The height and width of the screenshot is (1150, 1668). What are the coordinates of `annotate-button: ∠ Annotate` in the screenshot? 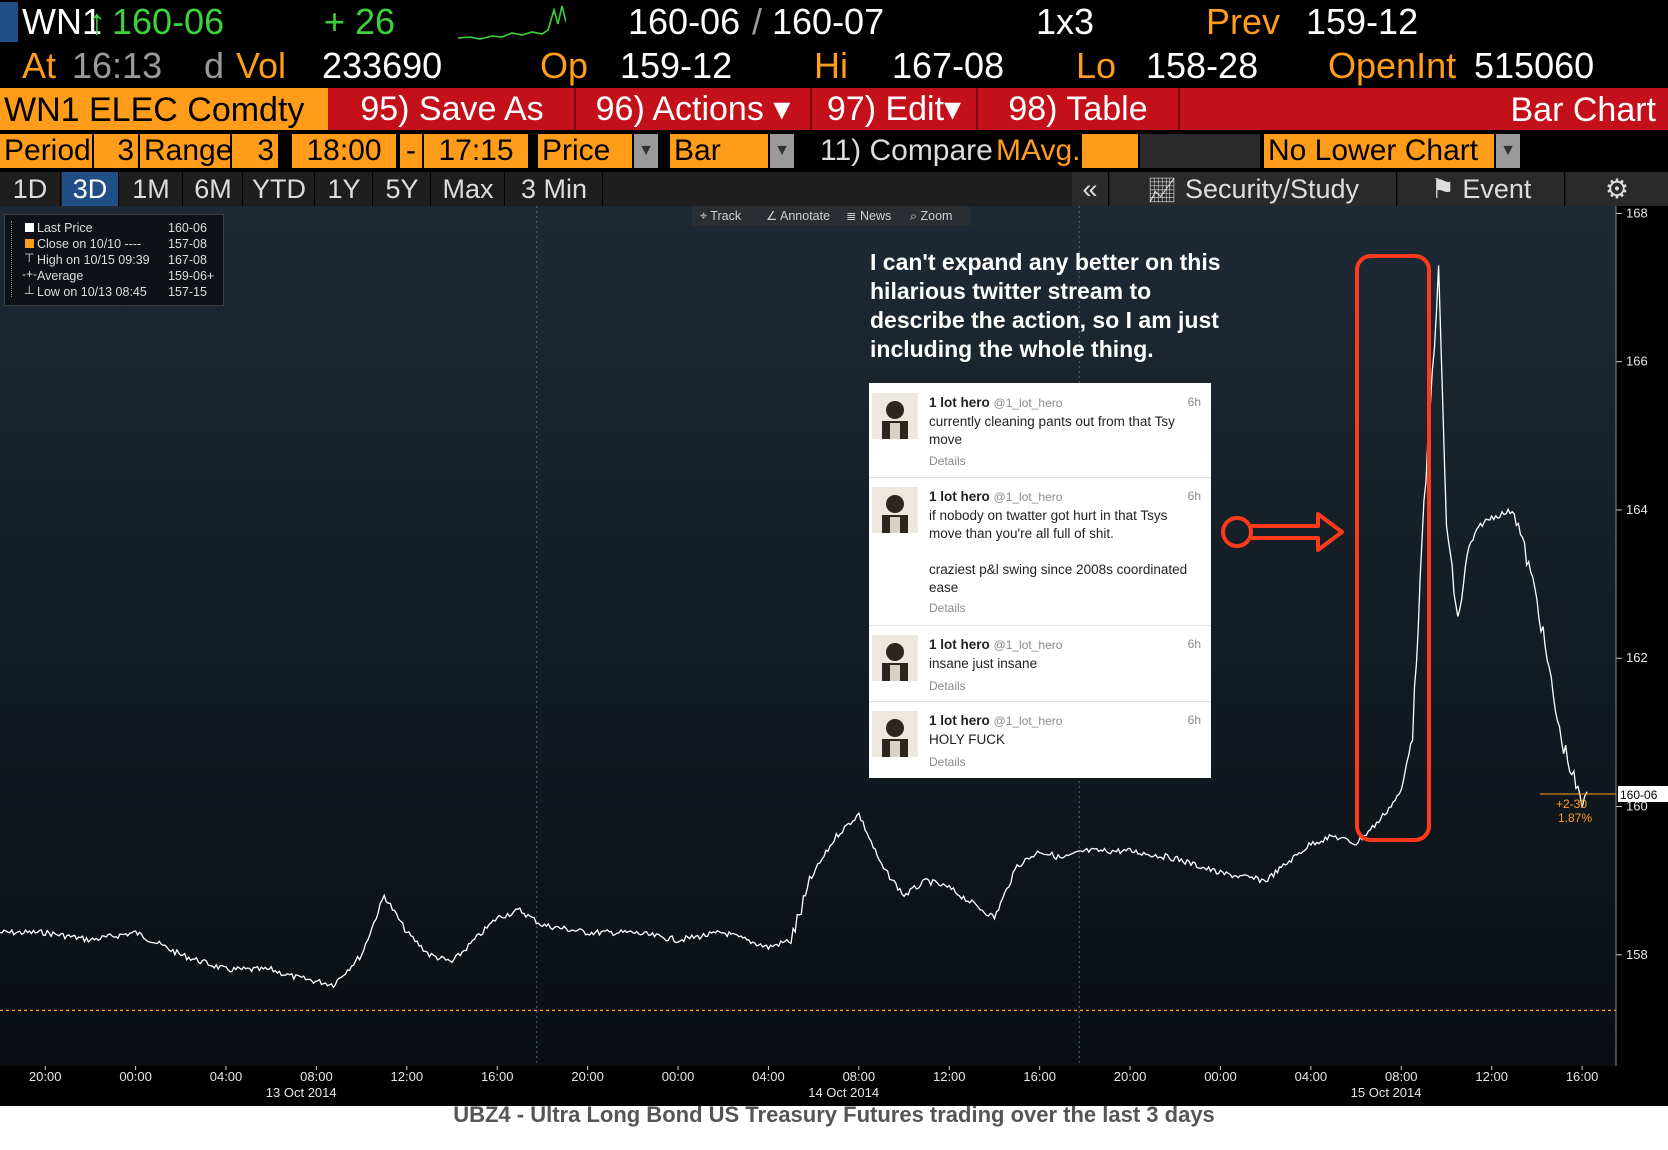 It's located at (798, 216).